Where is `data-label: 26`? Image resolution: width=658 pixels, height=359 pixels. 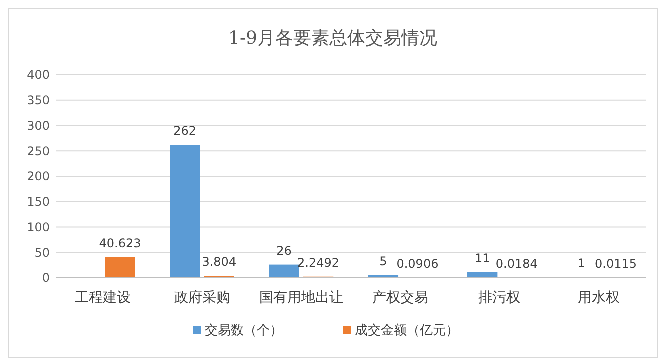 data-label: 26 is located at coordinates (284, 251).